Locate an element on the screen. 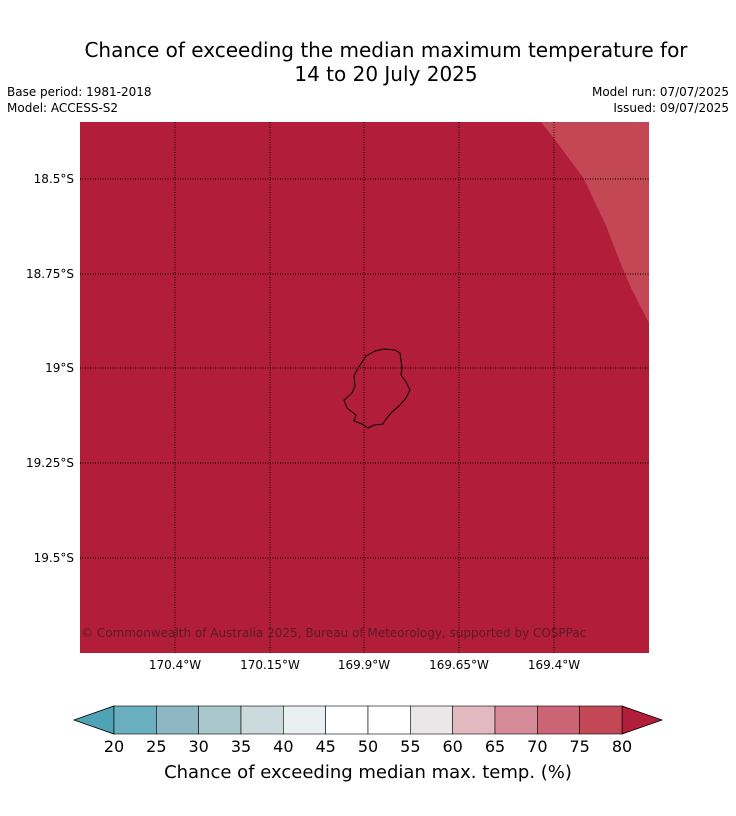 The height and width of the screenshot is (816, 736). lon-label: 169.4°W is located at coordinates (554, 665).